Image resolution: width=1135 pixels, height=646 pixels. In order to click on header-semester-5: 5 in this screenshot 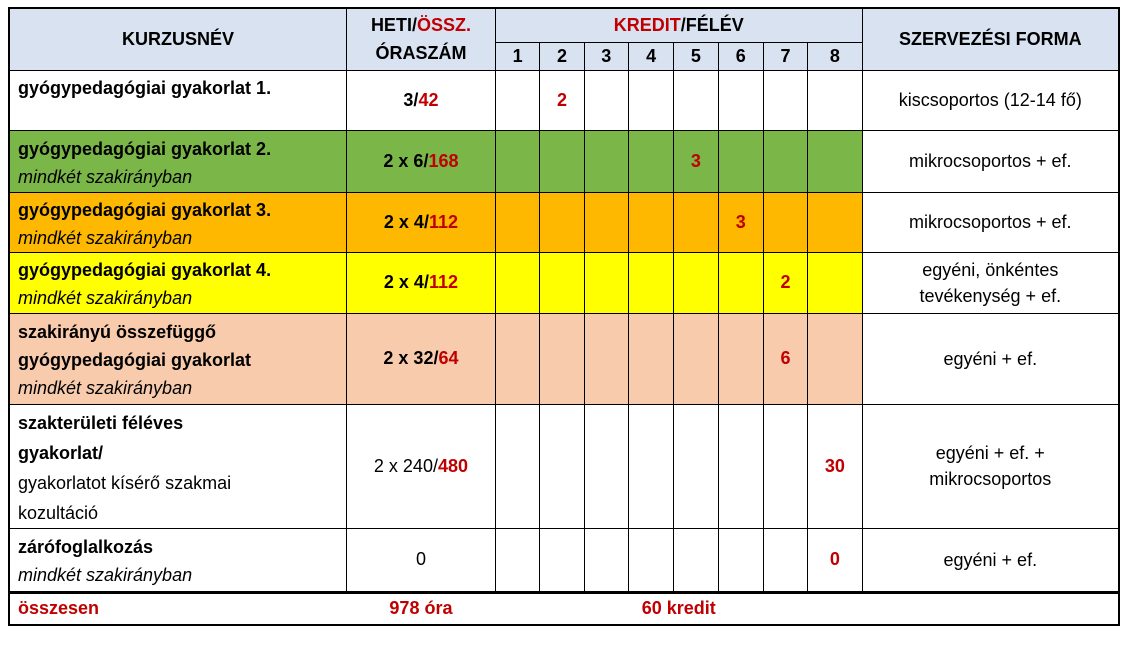, I will do `click(696, 56)`.